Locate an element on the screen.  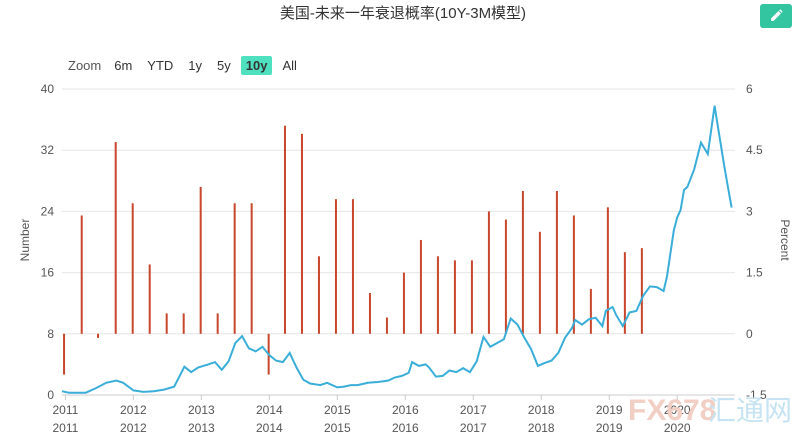
right-tick-label: -1.5 is located at coordinates (756, 395).